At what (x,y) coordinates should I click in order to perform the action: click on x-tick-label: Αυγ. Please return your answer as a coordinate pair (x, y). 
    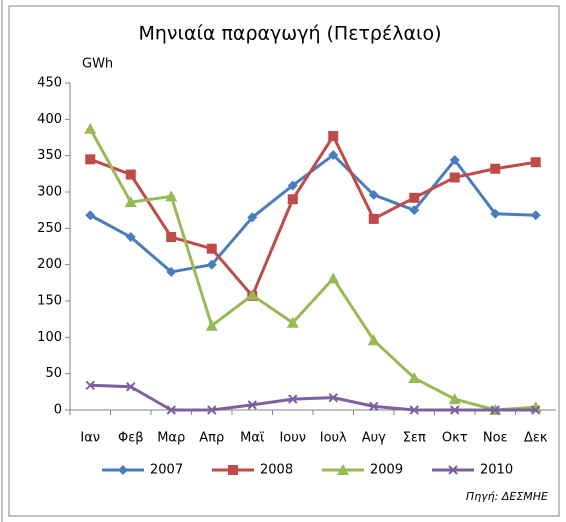
    Looking at the image, I should click on (374, 438).